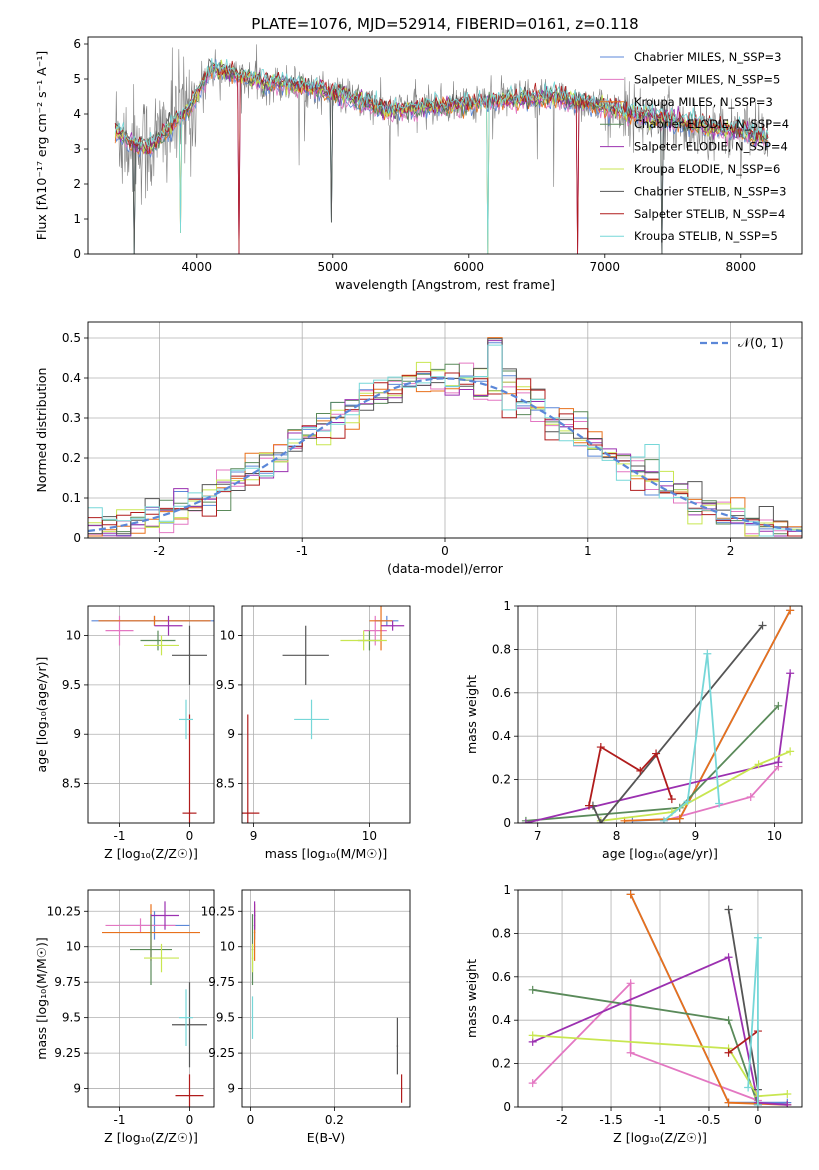  What do you see at coordinates (501, 933) in the screenshot?
I see `y-tick-label: 0.8` at bounding box center [501, 933].